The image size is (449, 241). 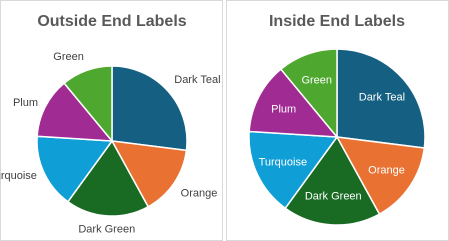 What do you see at coordinates (337, 21) in the screenshot?
I see `chart-title: Inside End Labels` at bounding box center [337, 21].